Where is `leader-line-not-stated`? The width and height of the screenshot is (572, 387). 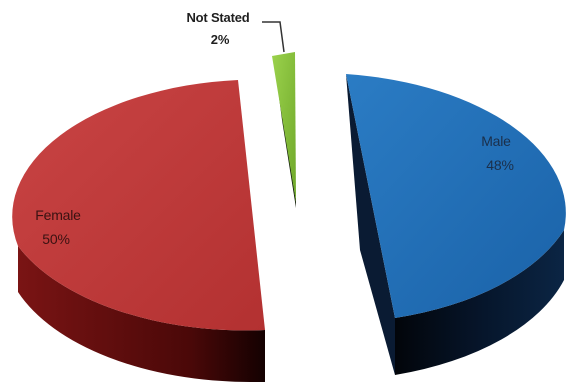 leader-line-not-stated is located at coordinates (273, 37).